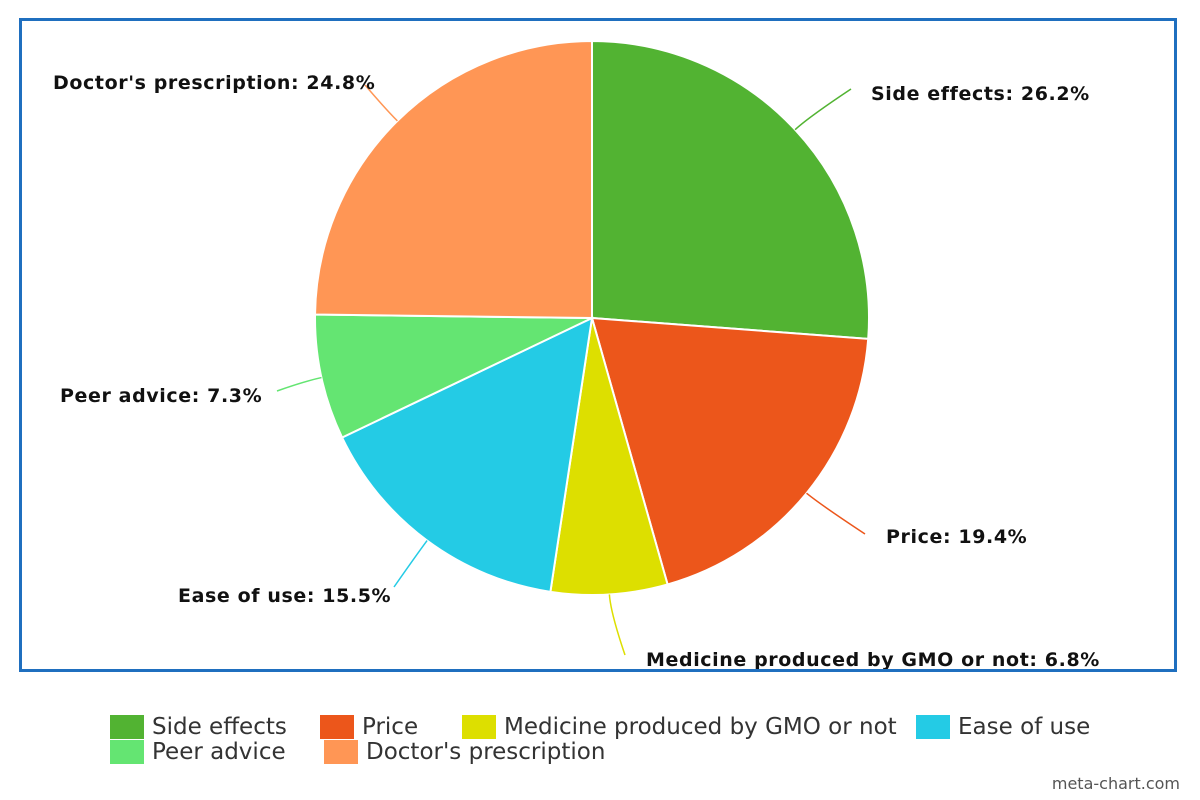  What do you see at coordinates (873, 659) in the screenshot?
I see `slice-label: Medicine produced by GMO or not: 6.8%` at bounding box center [873, 659].